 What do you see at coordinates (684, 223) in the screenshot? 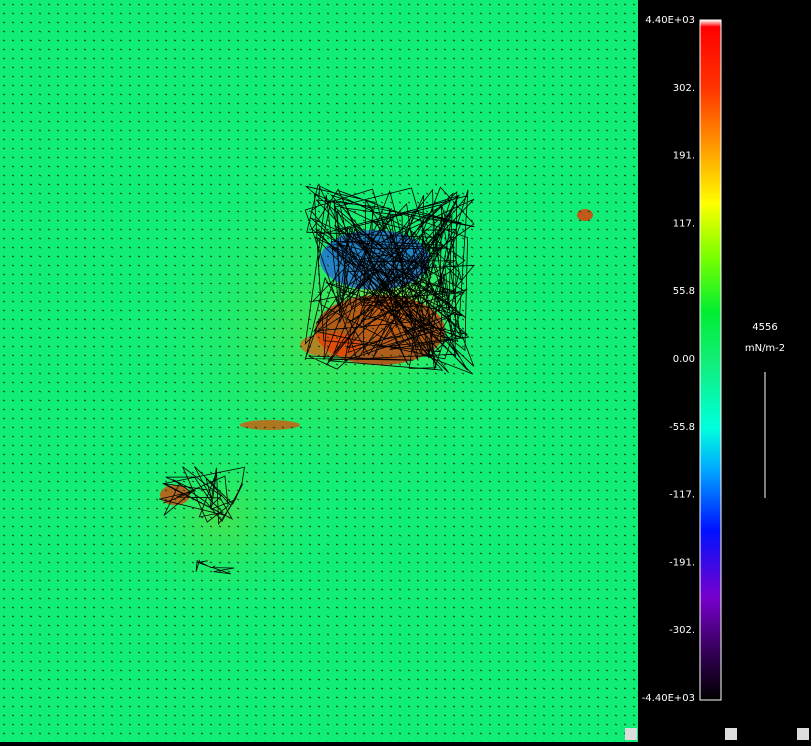
I see `colorbar-tick-label: 117.` at bounding box center [684, 223].